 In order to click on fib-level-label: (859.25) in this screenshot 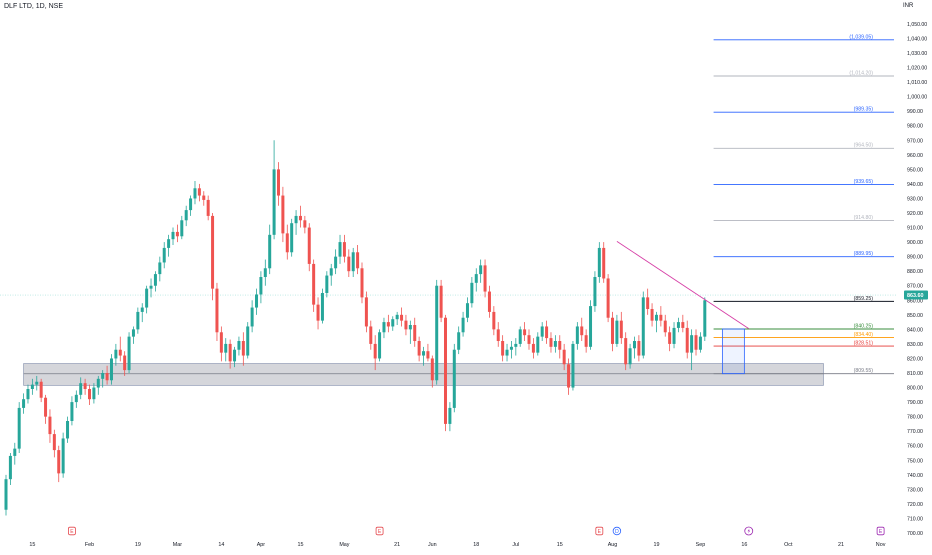, I will do `click(864, 299)`.